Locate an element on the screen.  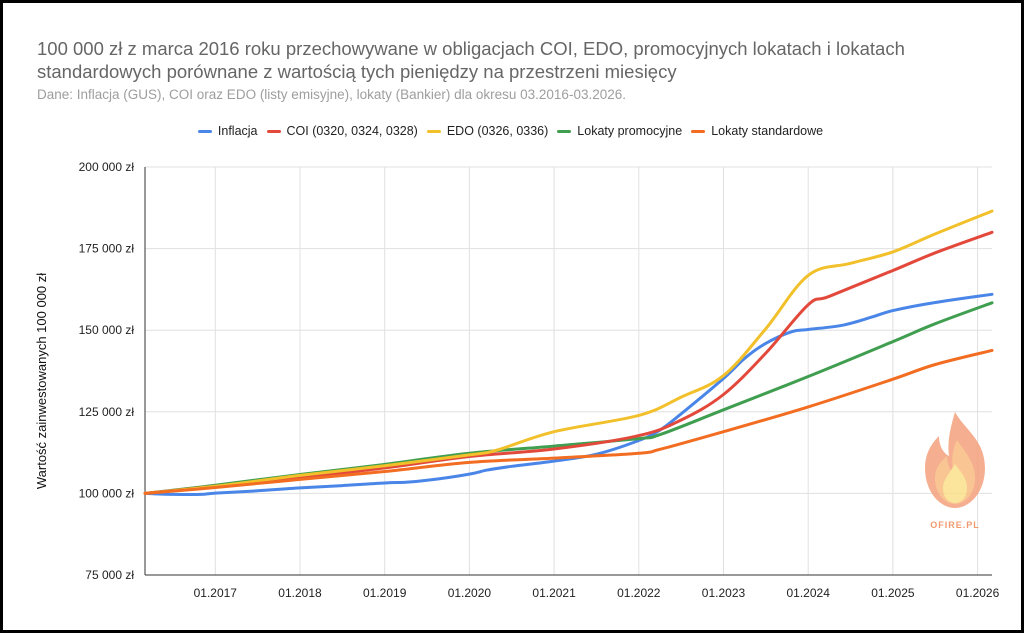
y-tick-label: 175 000 zł is located at coordinates (107, 249).